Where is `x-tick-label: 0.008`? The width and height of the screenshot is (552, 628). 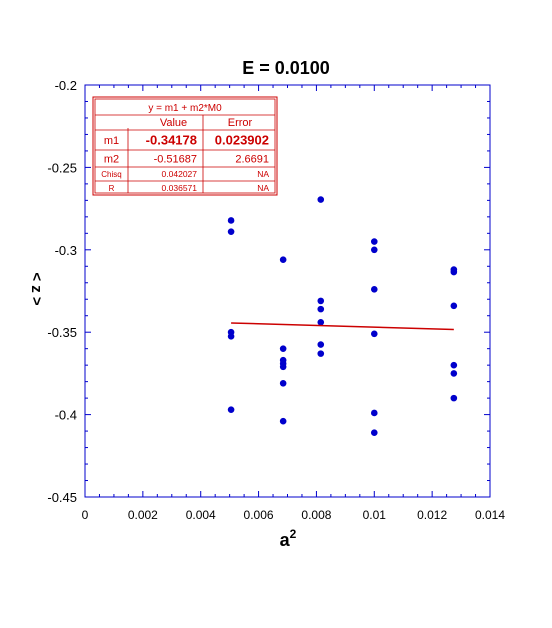
x-tick-label: 0.008 is located at coordinates (316, 515).